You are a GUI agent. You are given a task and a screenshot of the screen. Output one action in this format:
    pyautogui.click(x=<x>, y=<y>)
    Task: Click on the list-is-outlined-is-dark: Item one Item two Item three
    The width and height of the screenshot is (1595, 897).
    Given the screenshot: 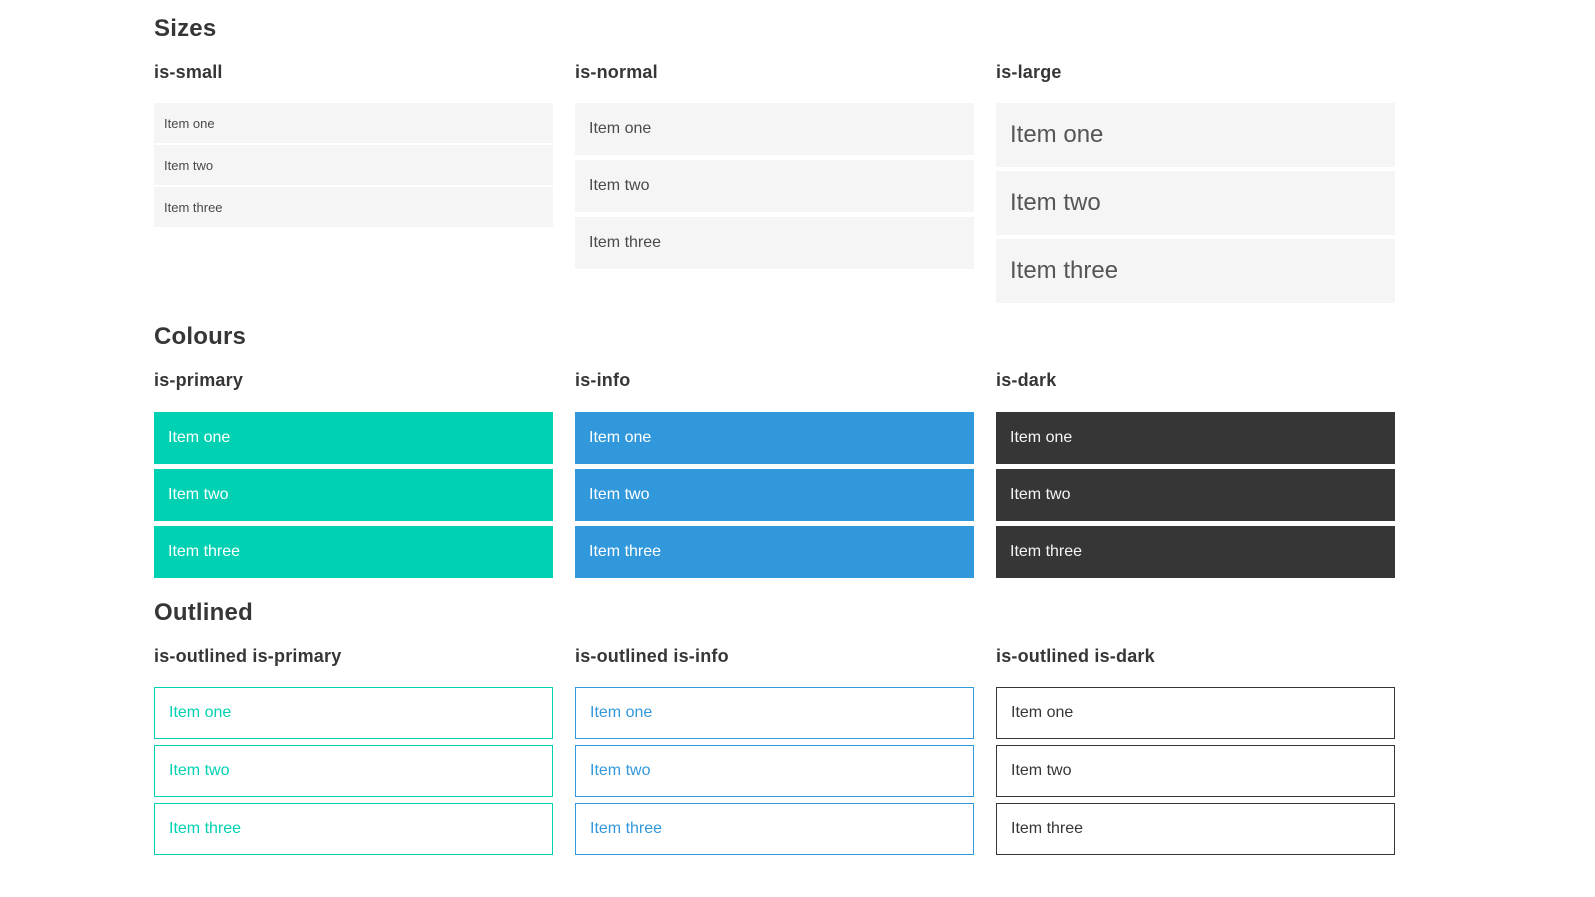 What is the action you would take?
    pyautogui.click(x=1195, y=774)
    